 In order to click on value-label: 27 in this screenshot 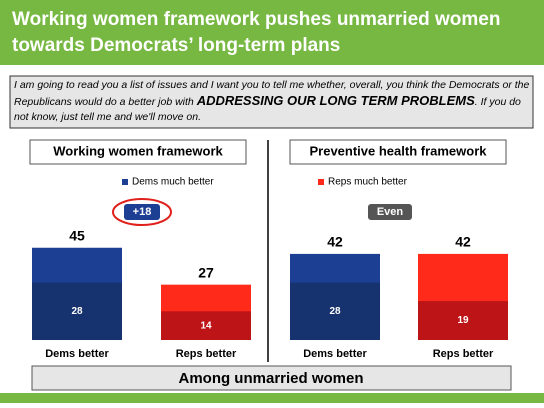, I will do `click(206, 272)`.